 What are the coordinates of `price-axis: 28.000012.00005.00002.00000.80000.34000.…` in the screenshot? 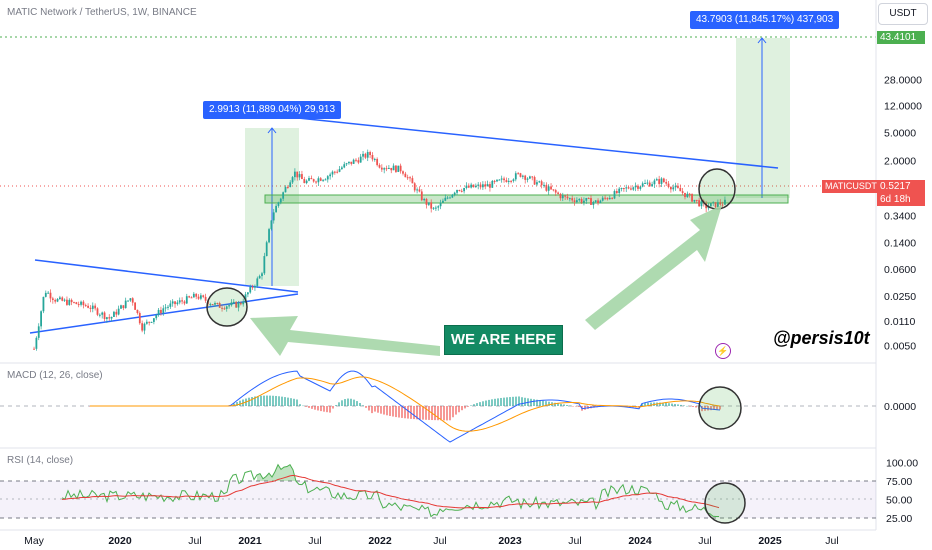 It's located at (903, 213).